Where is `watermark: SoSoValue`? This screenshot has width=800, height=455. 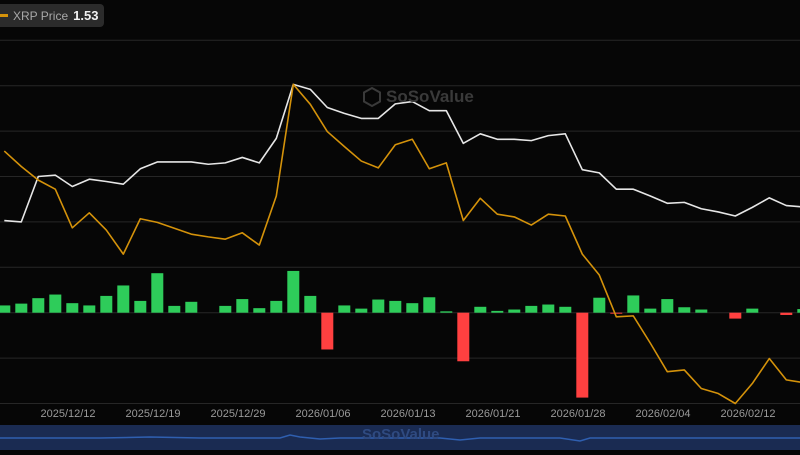 watermark: SoSoValue is located at coordinates (418, 97).